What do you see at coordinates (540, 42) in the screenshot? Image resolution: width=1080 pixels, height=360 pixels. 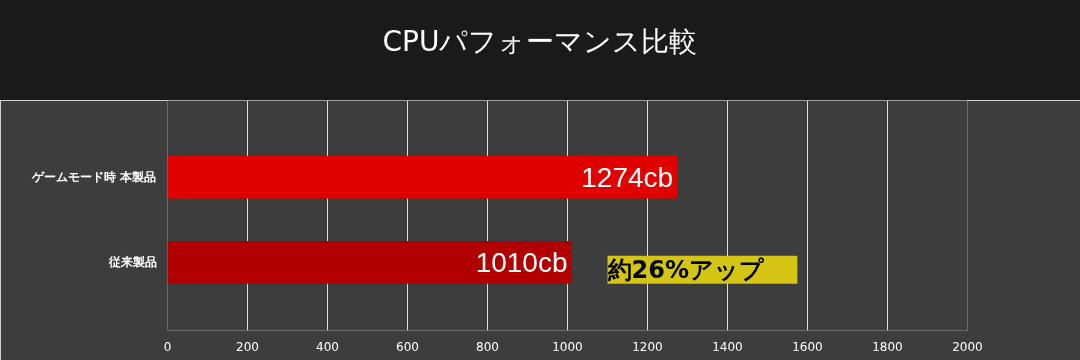 I see `chart-title: CPUパフォーマンス比較` at bounding box center [540, 42].